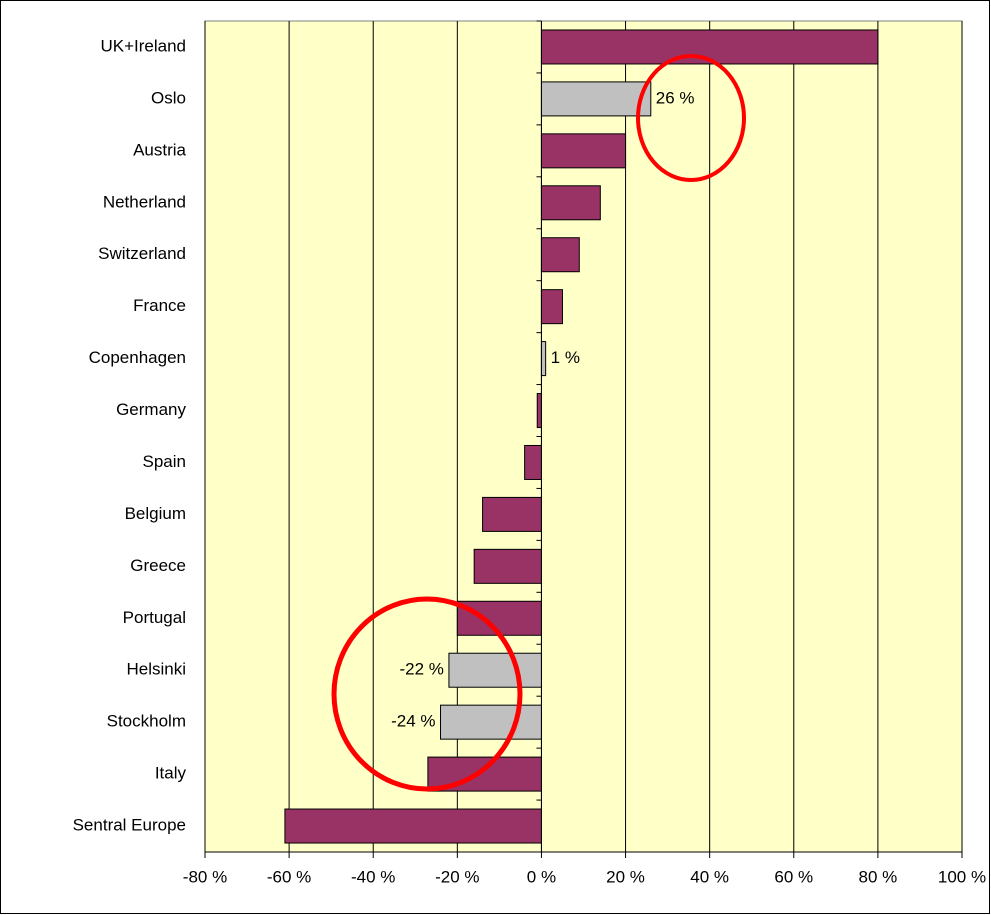 Image resolution: width=991 pixels, height=915 pixels. I want to click on x-tick-label: 0 %, so click(541, 876).